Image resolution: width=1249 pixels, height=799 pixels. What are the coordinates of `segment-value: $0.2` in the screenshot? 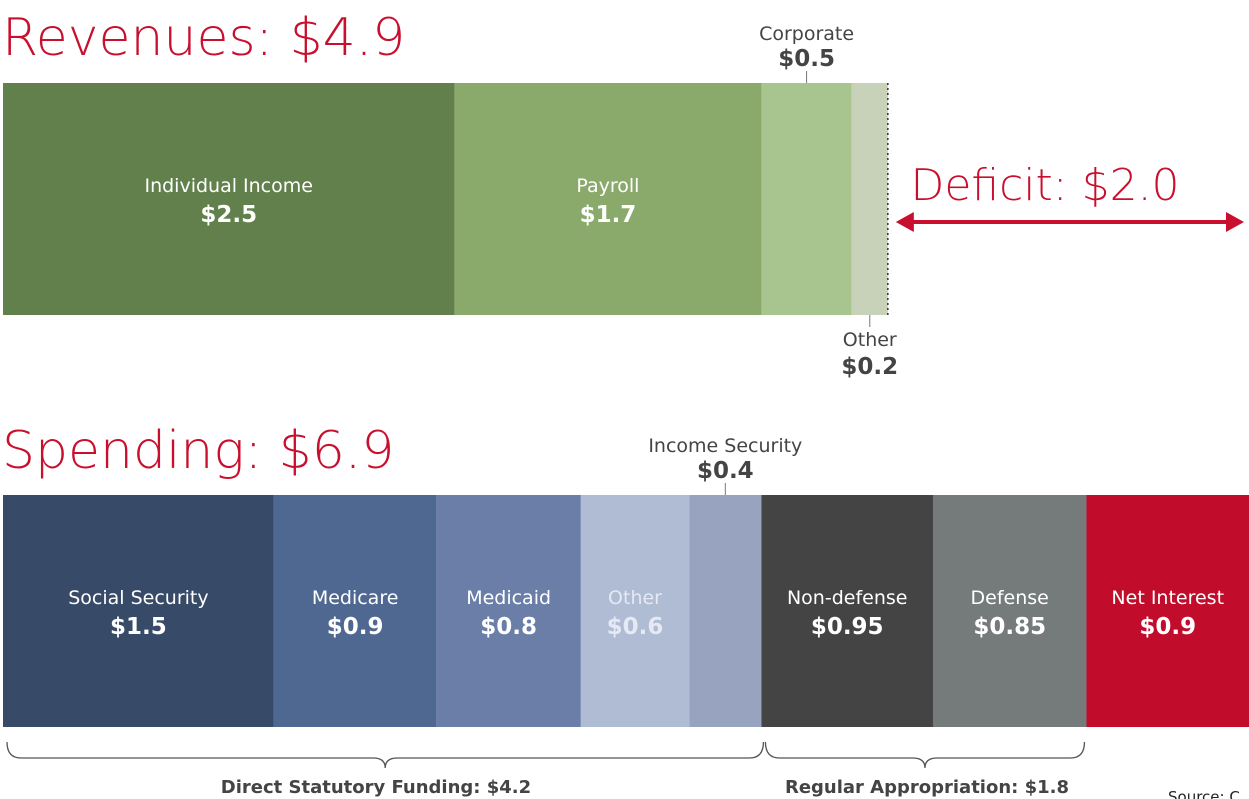 It's located at (869, 367).